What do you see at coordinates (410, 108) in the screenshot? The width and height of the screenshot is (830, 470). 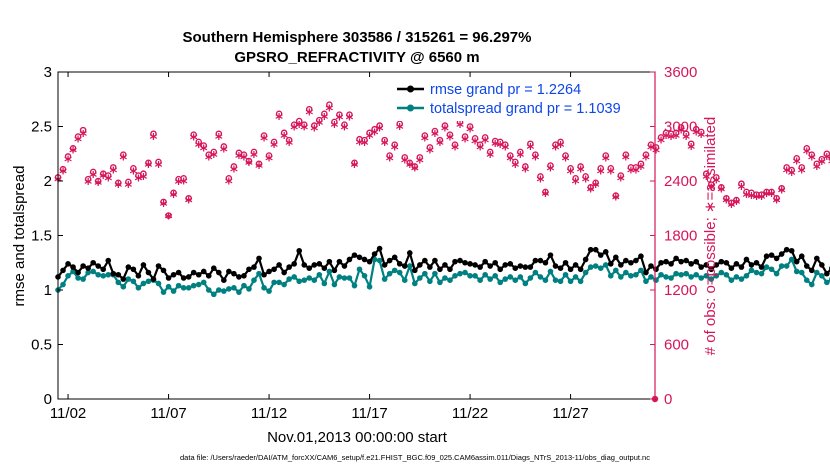 I see `legend-spread-marker` at bounding box center [410, 108].